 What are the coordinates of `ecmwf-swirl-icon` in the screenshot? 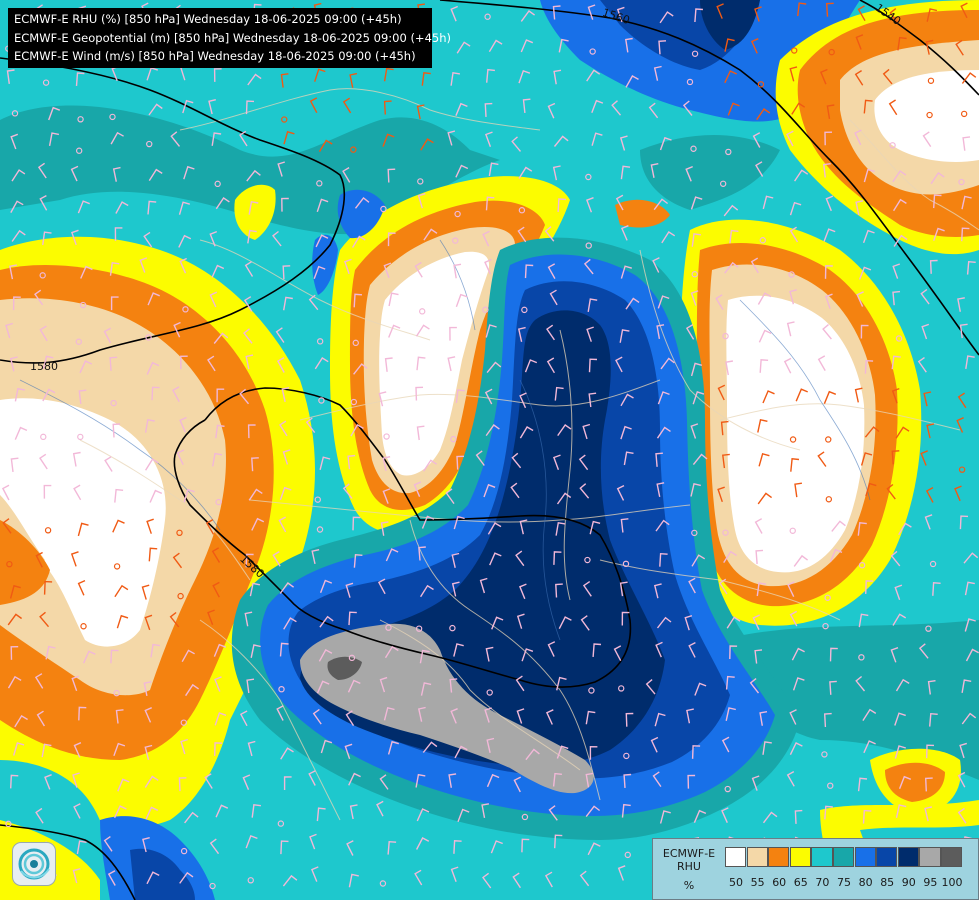 It's located at (34, 864).